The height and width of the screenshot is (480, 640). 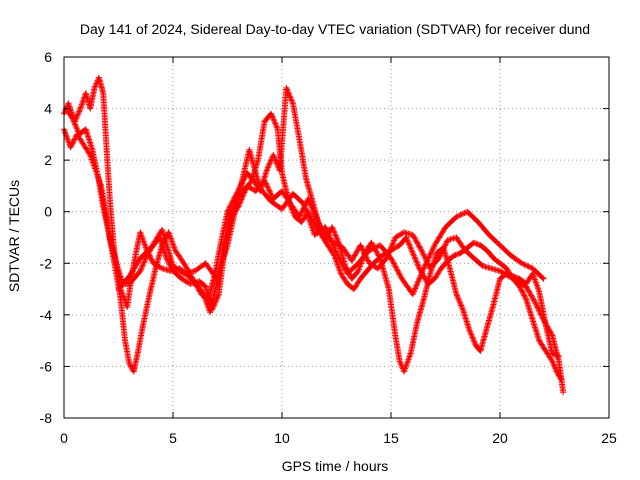 What do you see at coordinates (46, 366) in the screenshot?
I see `y-tick-label: -6` at bounding box center [46, 366].